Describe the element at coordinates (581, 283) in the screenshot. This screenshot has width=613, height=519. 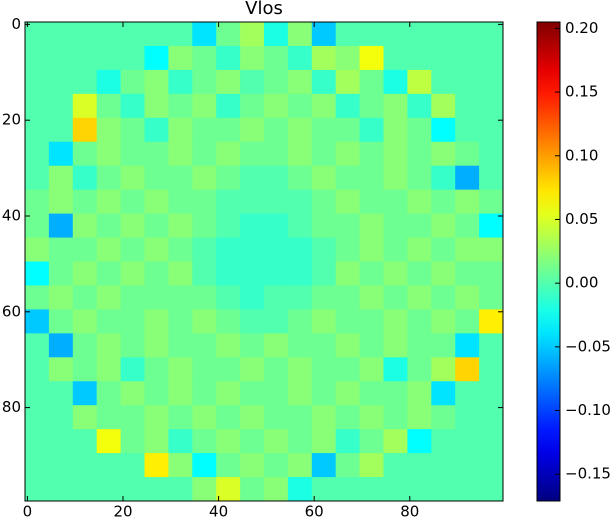
I see `colorbar-tick-label: 0.00` at that location.